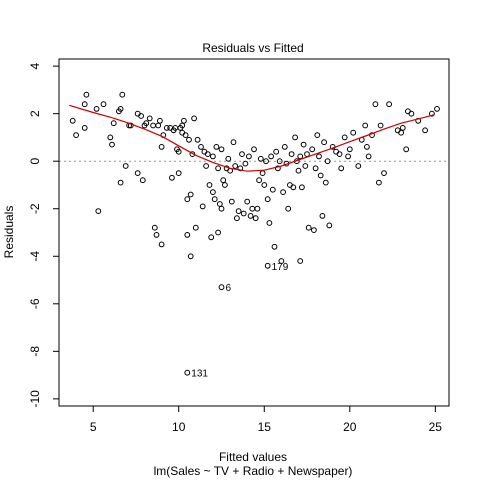  Describe the element at coordinates (35, 256) in the screenshot. I see `y-tick-label: -4` at that location.